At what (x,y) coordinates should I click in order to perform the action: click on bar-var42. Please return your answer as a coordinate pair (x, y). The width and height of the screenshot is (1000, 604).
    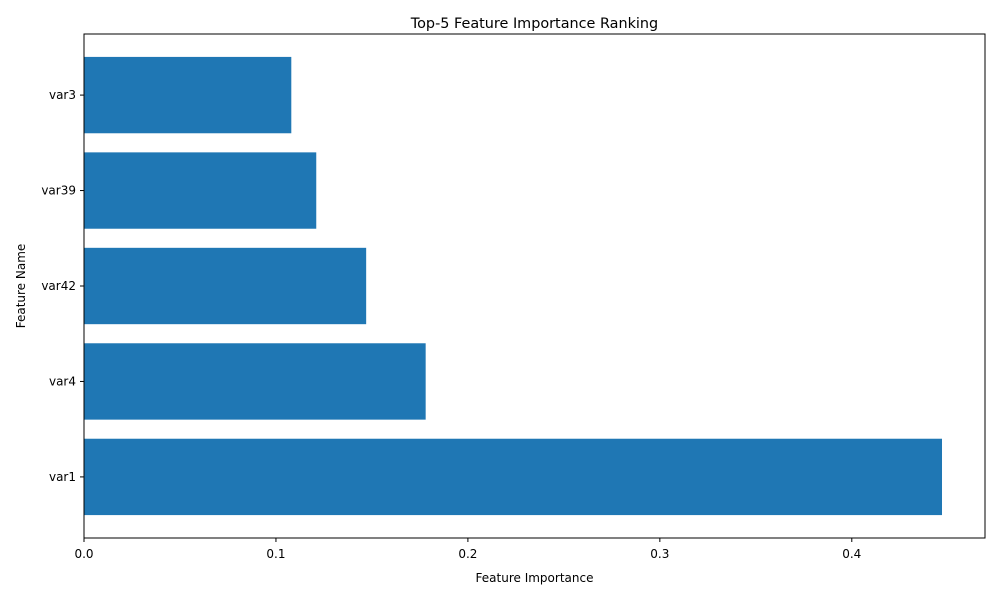
    Looking at the image, I should click on (225, 286).